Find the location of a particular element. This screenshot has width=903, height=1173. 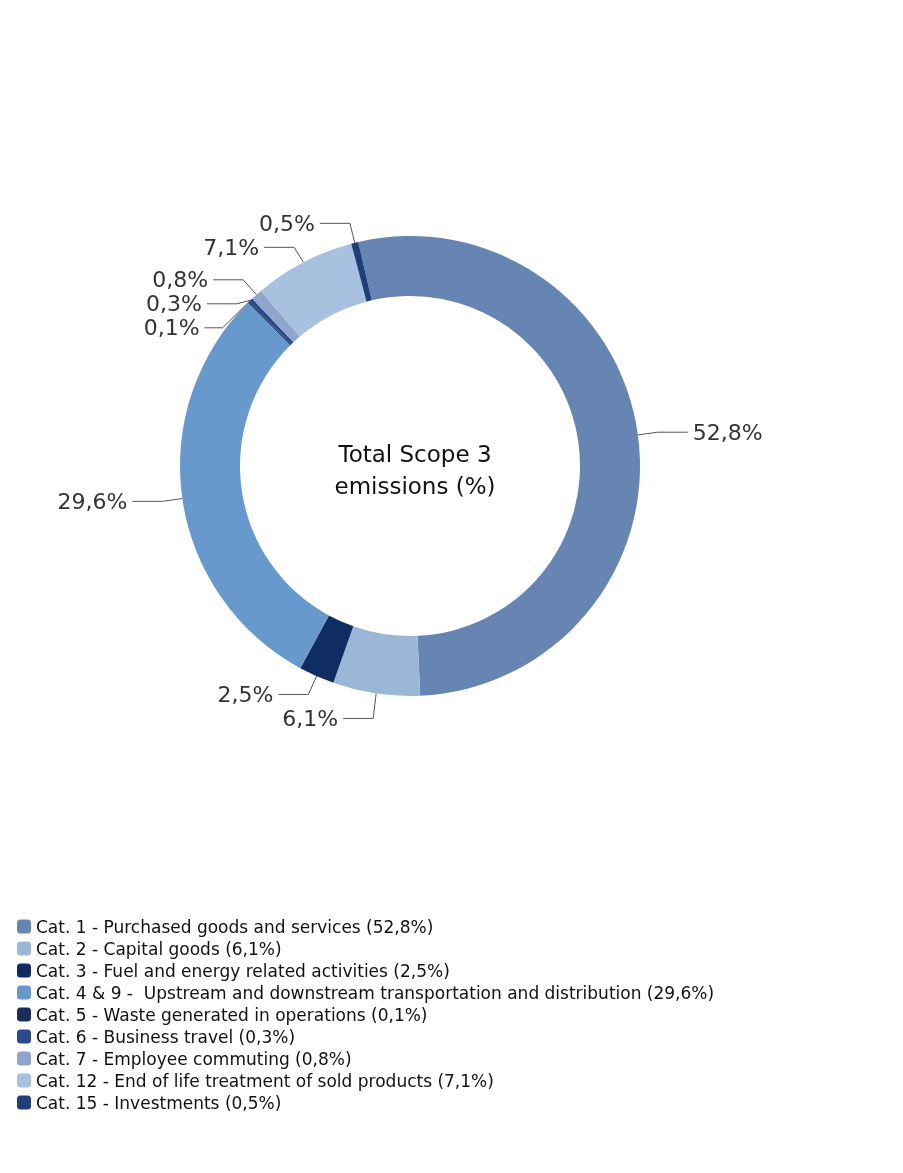

data-label: 7,1% is located at coordinates (231, 247).